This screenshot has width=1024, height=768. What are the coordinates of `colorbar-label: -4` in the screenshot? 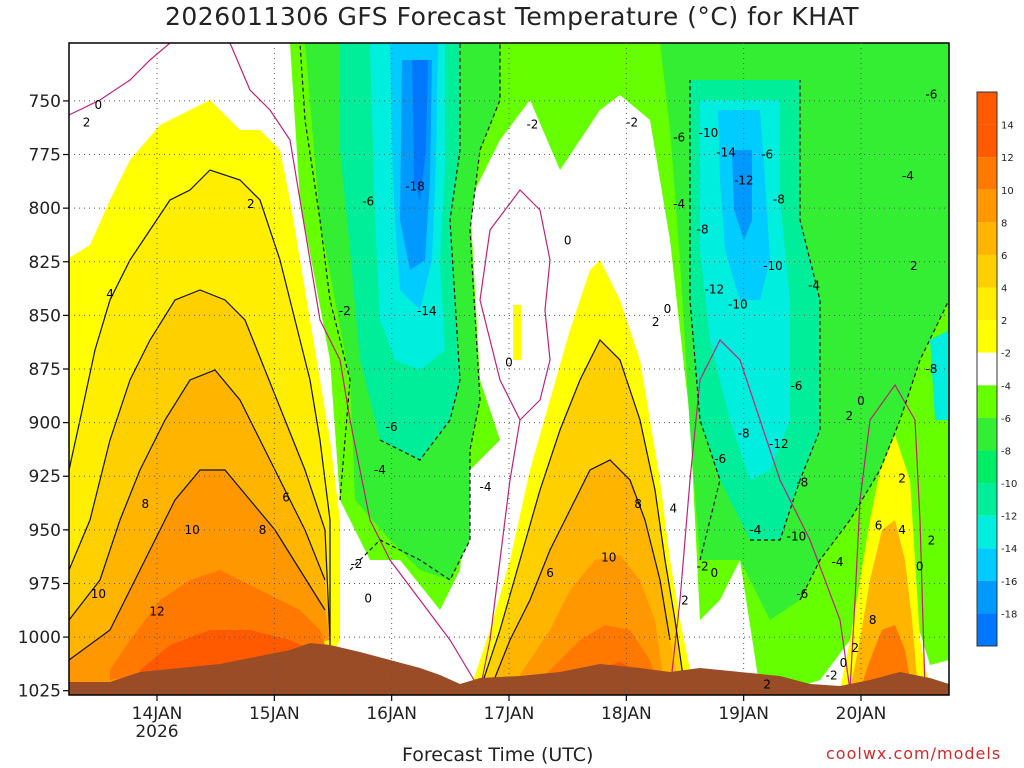 It's located at (1006, 386).